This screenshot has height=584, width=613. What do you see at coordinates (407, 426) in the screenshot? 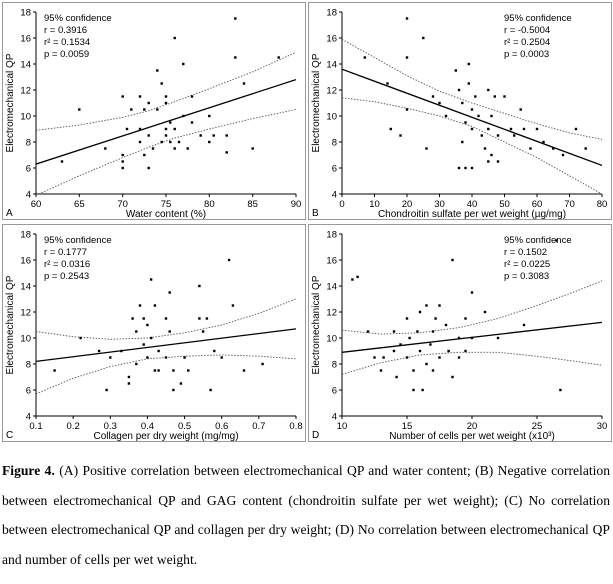
I see `x-tick-label: 15` at bounding box center [407, 426].